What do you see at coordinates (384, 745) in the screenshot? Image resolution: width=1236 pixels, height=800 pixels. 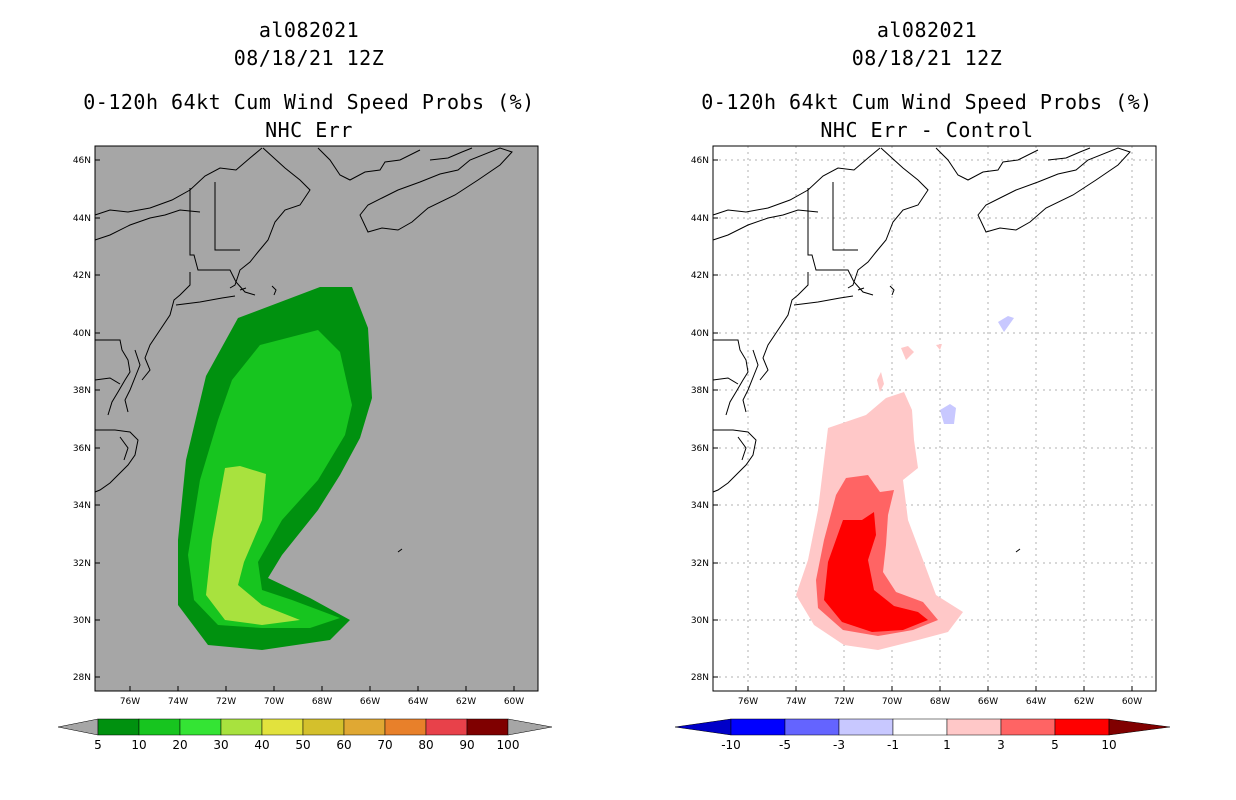 I see `colorbar-label: 70` at bounding box center [384, 745].